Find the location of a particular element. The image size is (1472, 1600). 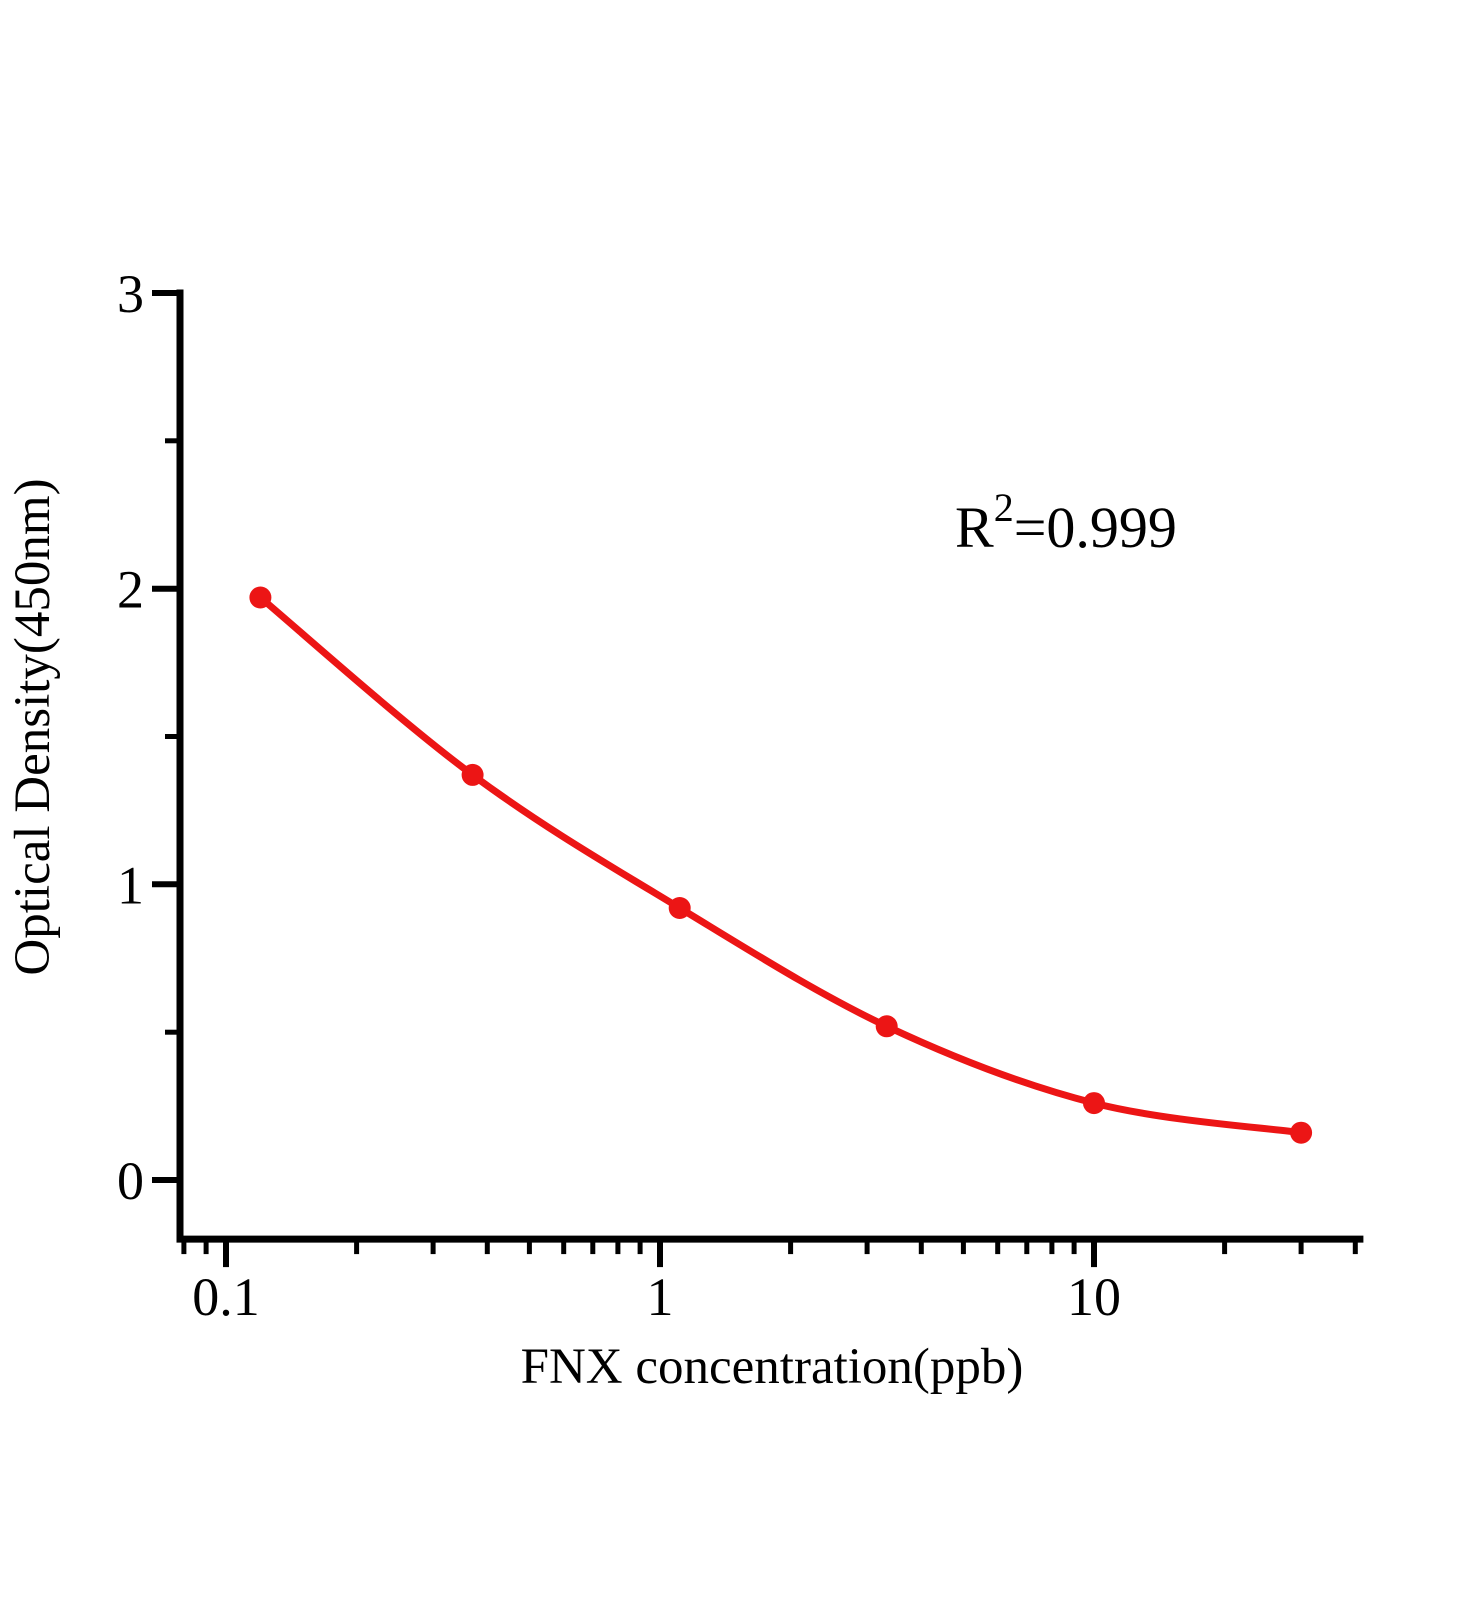

r-squared-base: R is located at coordinates (974, 527).